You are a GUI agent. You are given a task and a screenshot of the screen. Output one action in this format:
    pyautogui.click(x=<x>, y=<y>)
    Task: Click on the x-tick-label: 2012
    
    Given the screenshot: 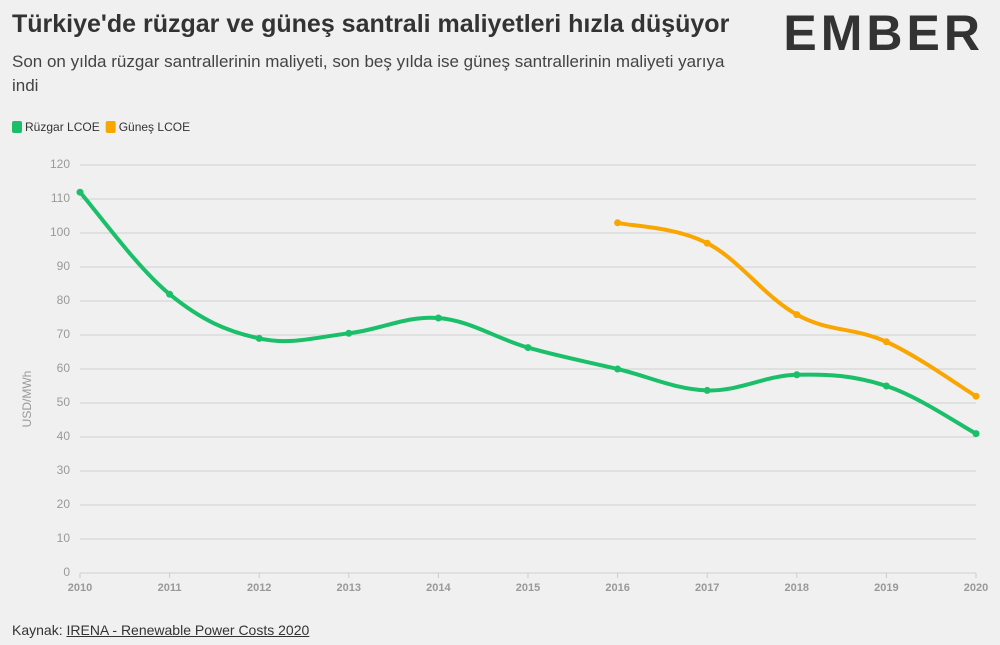 What is the action you would take?
    pyautogui.click(x=259, y=588)
    